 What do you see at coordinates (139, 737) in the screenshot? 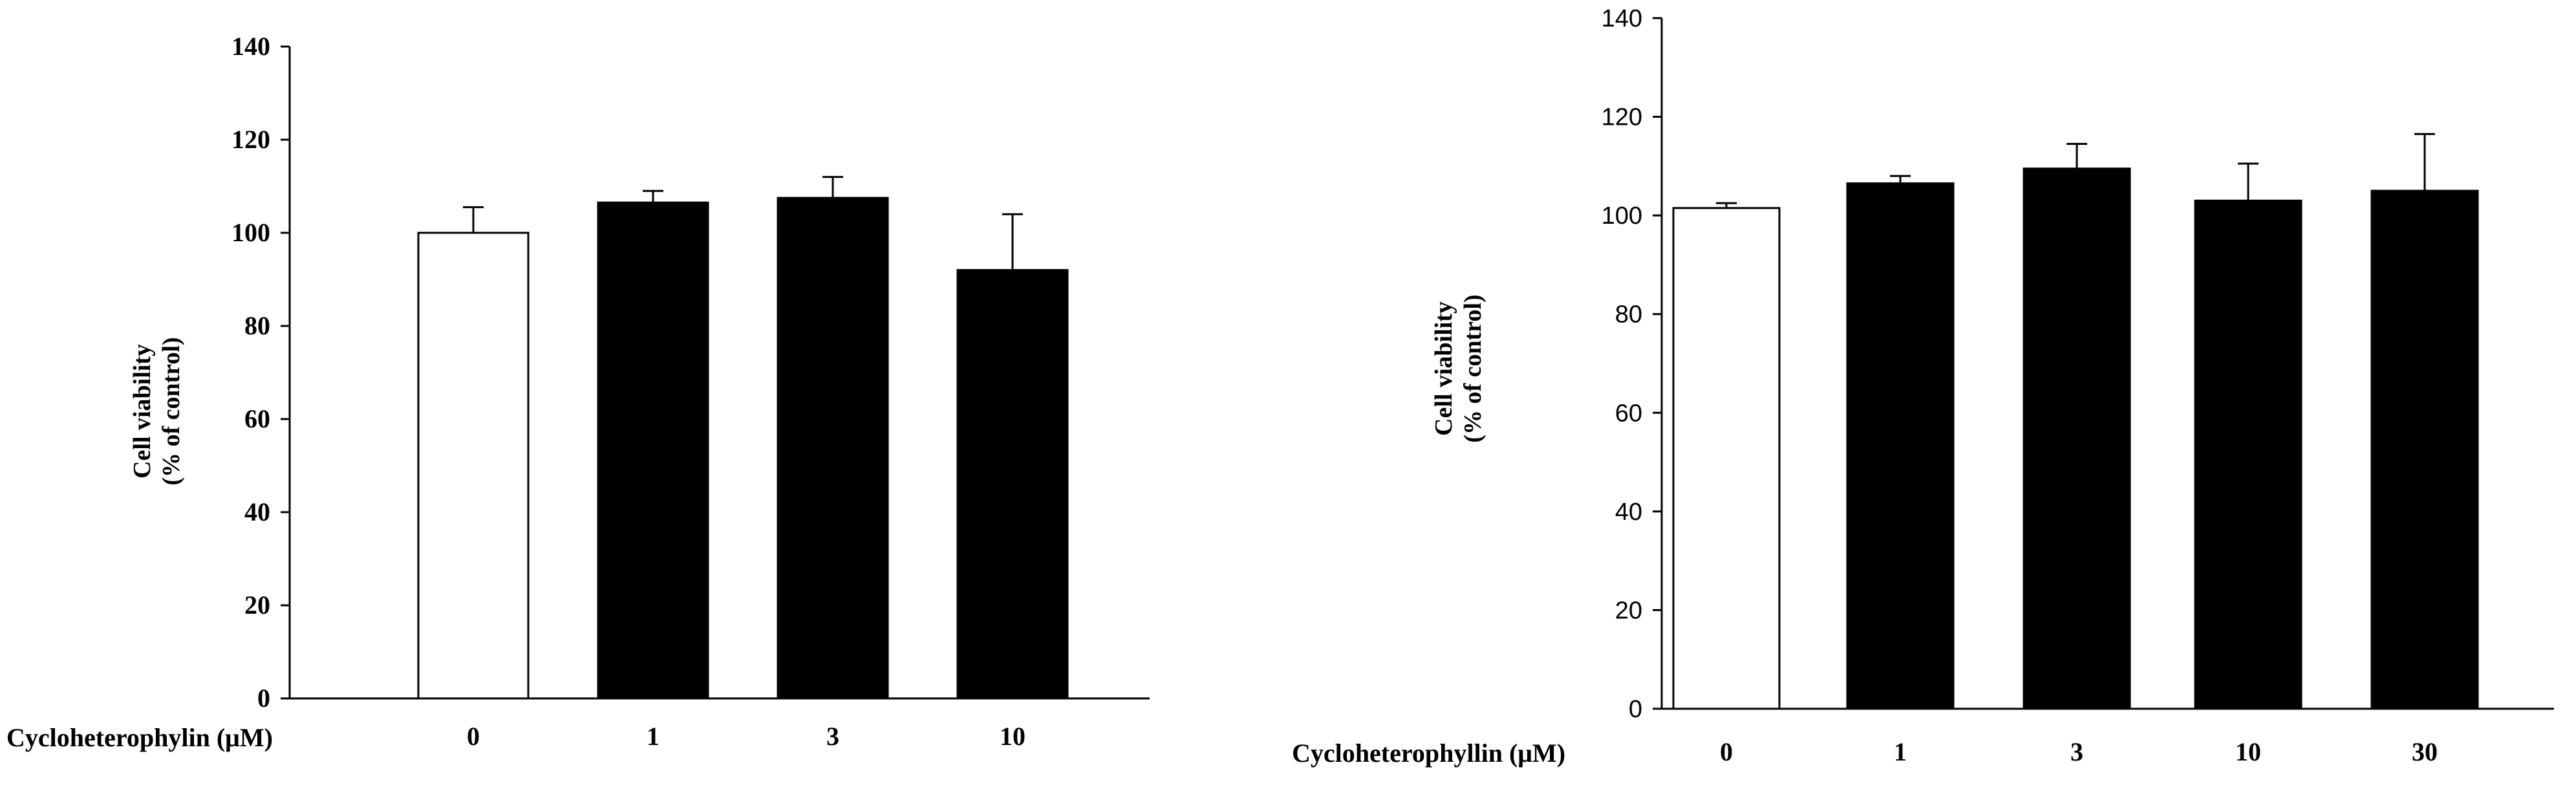
I see `x-axis-label: Cycloheterophylin (μM)` at bounding box center [139, 737].